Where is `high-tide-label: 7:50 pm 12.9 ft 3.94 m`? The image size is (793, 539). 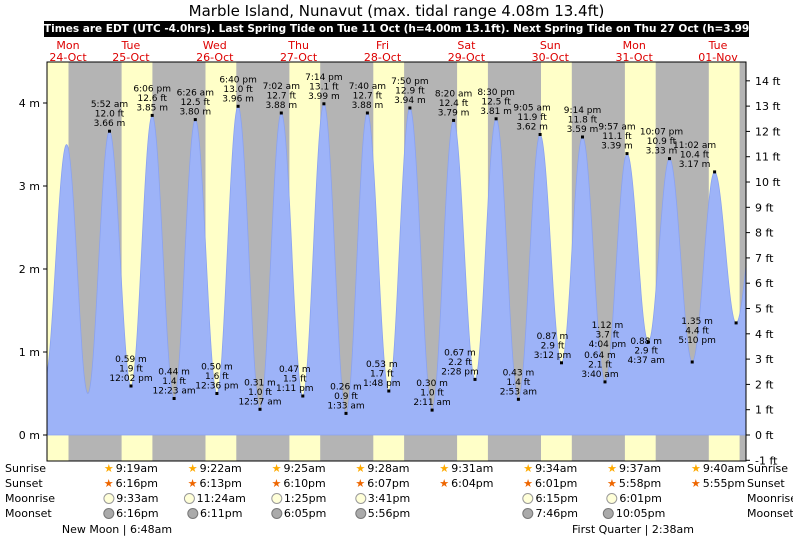 high-tide-label: 7:50 pm 12.9 ft 3.94 m is located at coordinates (410, 91).